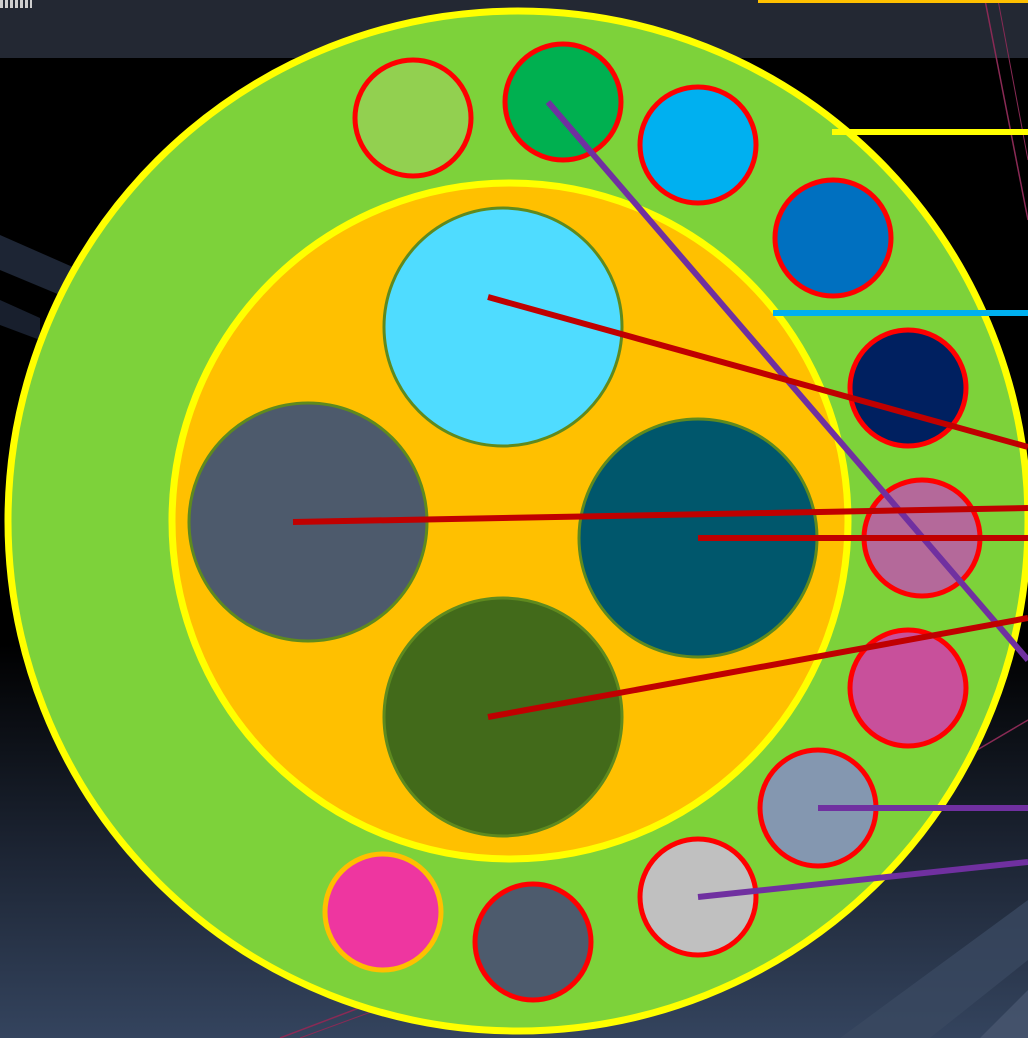  What do you see at coordinates (833, 238) in the screenshot?
I see `fiber-blue` at bounding box center [833, 238].